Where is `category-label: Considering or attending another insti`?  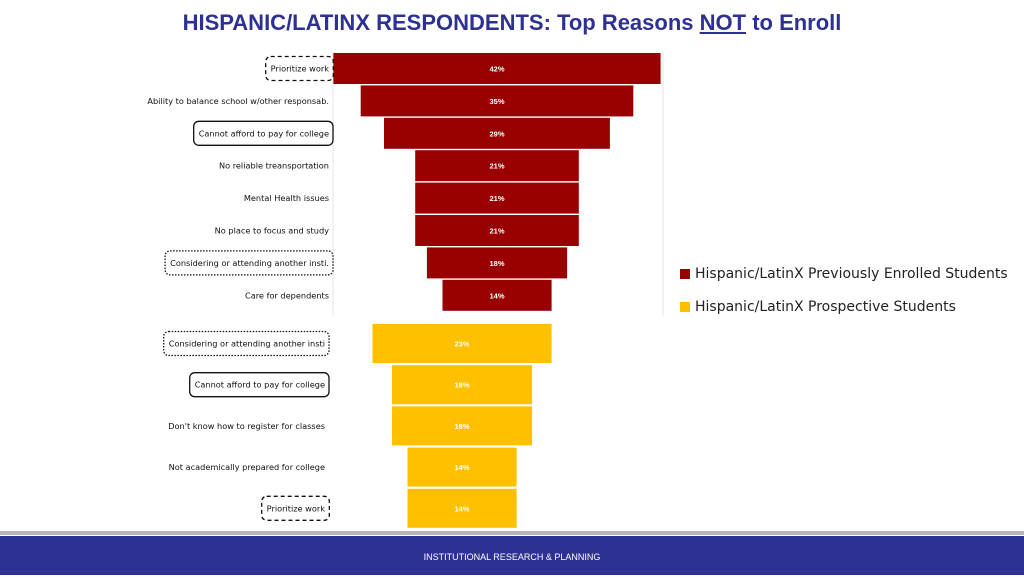
category-label: Considering or attending another insti is located at coordinates (247, 344).